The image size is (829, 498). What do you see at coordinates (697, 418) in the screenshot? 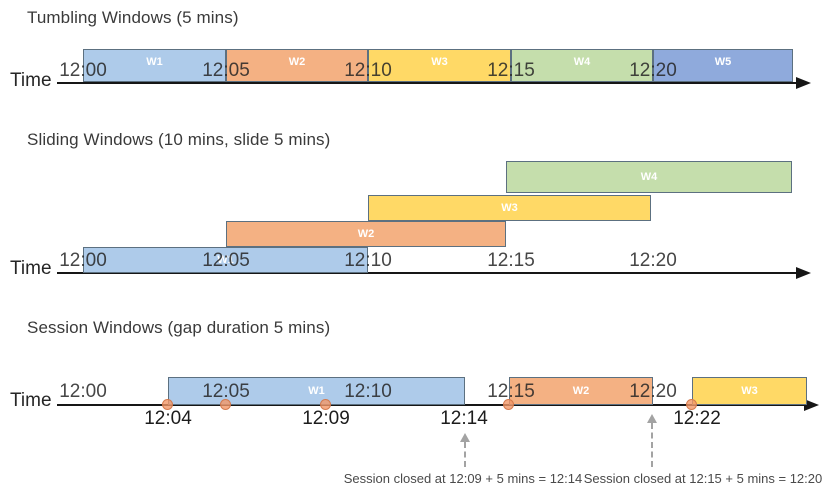
I see `session-event-label-1222: 12:22` at bounding box center [697, 418].